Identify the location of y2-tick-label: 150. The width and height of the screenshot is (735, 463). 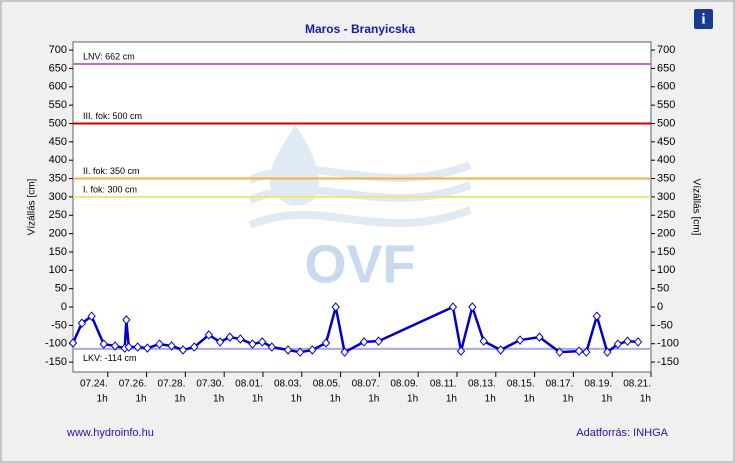
(666, 252).